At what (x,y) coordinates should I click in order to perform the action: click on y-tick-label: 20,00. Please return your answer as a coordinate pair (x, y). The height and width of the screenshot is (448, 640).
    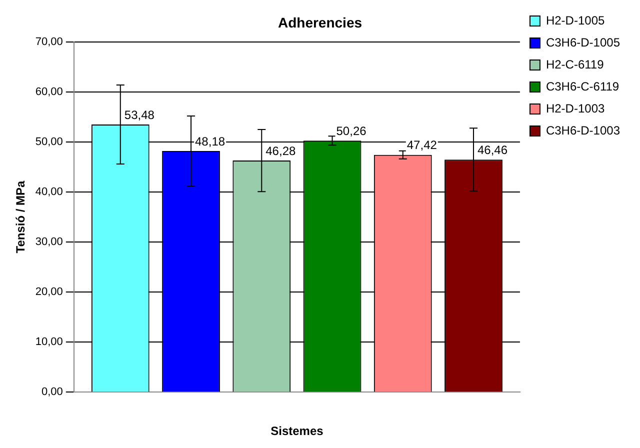
    Looking at the image, I should click on (49, 292).